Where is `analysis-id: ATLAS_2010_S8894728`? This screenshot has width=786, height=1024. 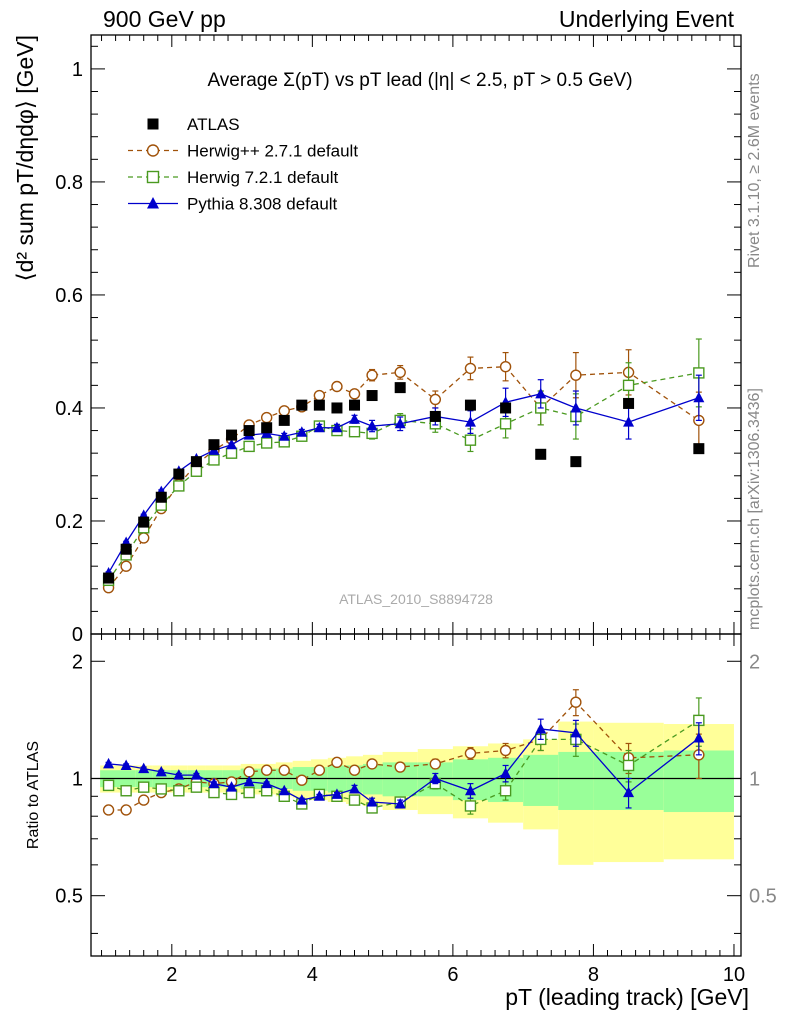 analysis-id: ATLAS_2010_S8894728 is located at coordinates (416, 599).